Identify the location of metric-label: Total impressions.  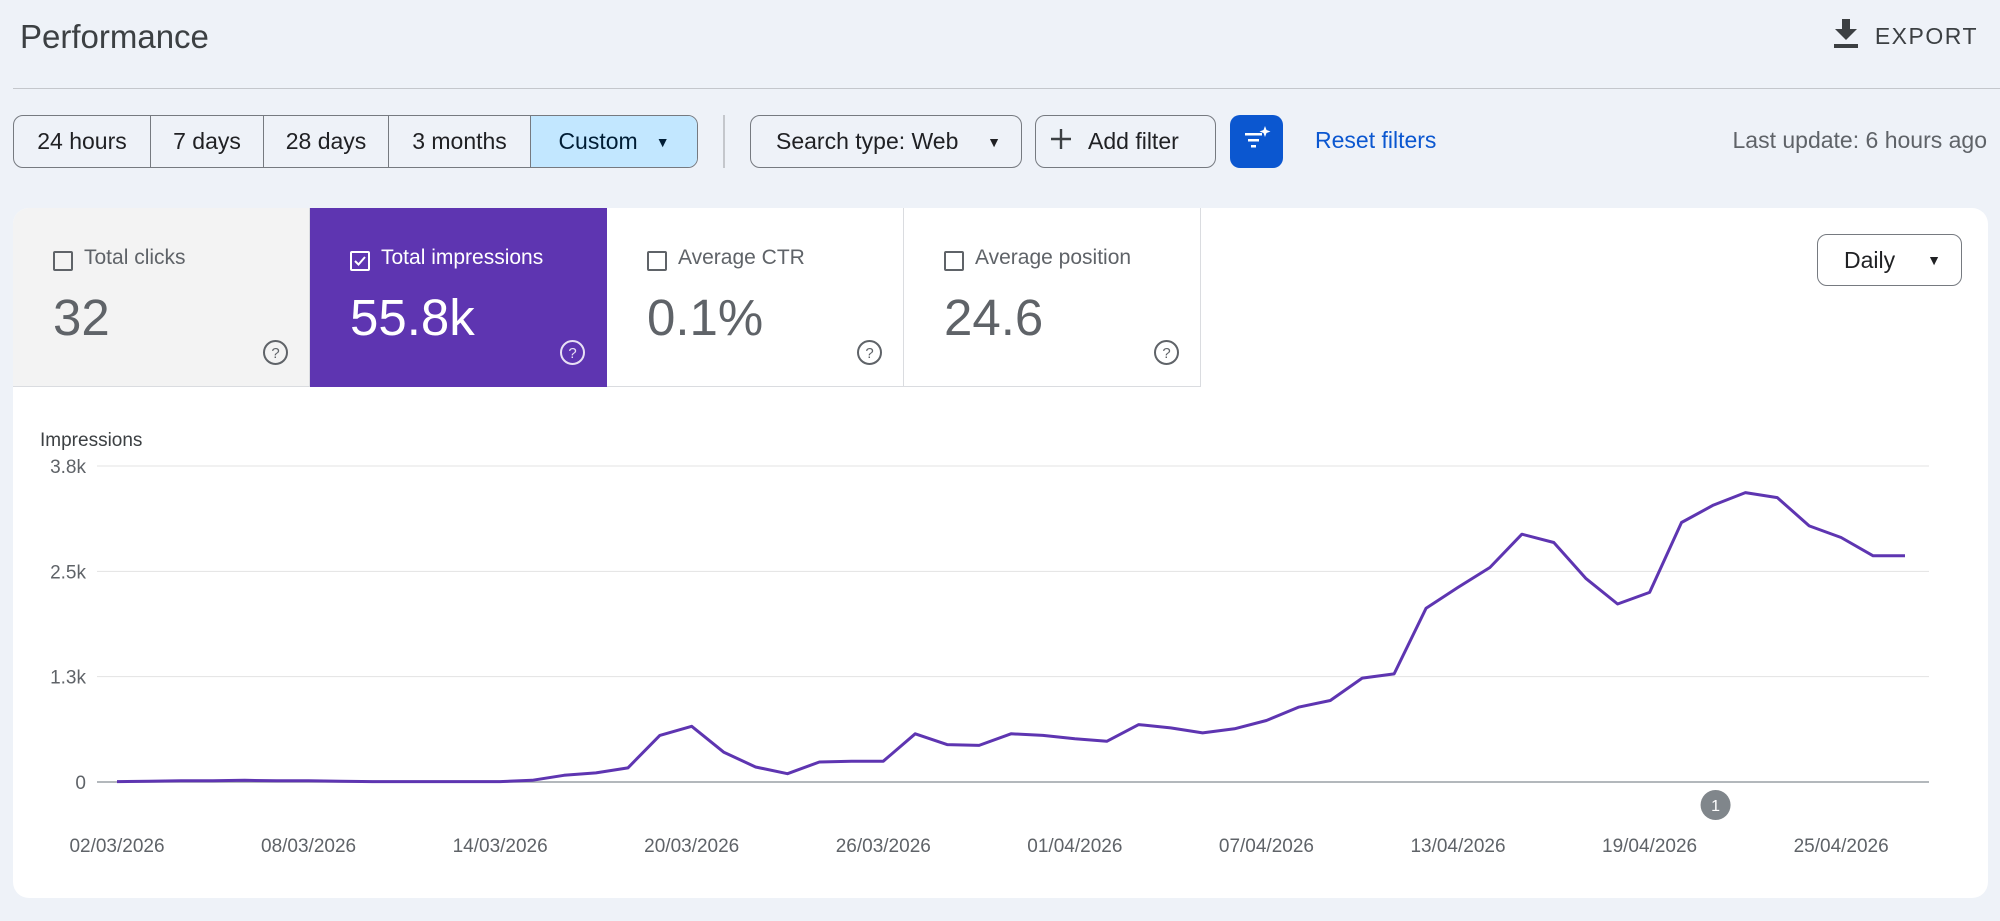
(462, 257).